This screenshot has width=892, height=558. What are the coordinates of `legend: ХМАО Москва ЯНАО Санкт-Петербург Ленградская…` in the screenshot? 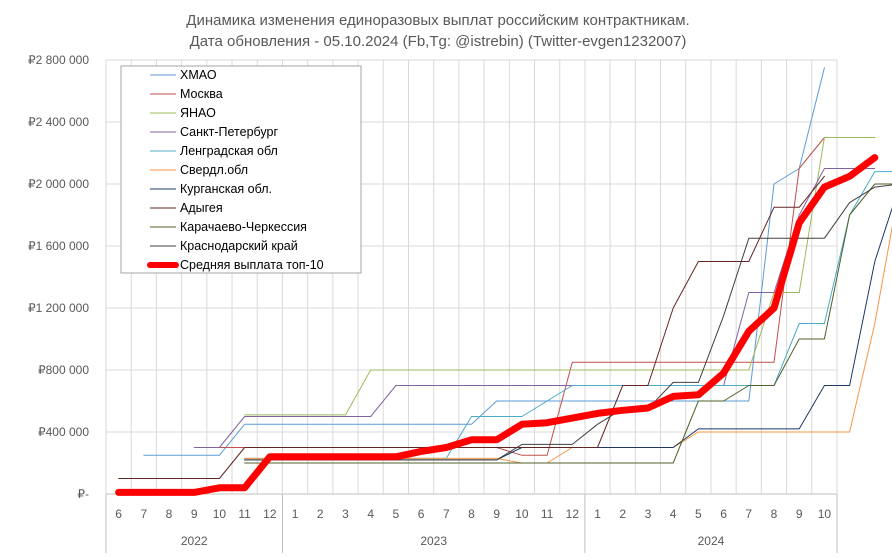 It's located at (241, 169).